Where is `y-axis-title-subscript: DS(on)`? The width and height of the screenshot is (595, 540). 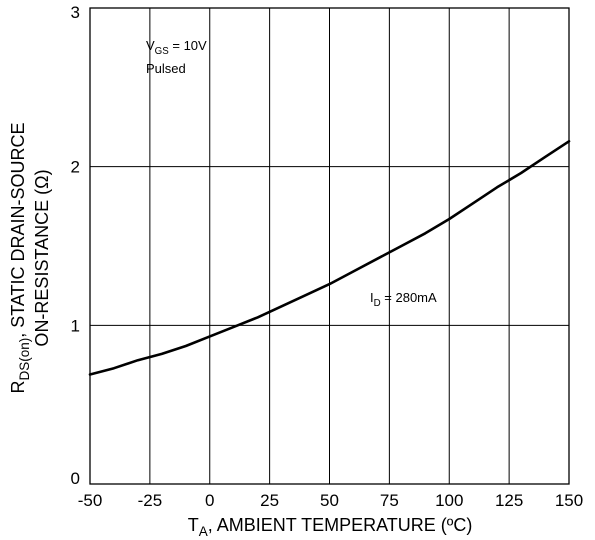
y-axis-title-subscript: DS(on) is located at coordinates (24, 359).